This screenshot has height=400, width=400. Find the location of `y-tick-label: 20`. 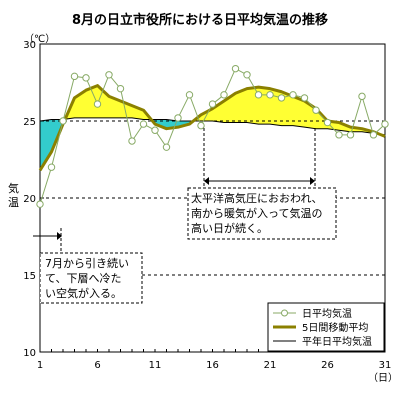

y-tick-label: 20 is located at coordinates (29, 199).